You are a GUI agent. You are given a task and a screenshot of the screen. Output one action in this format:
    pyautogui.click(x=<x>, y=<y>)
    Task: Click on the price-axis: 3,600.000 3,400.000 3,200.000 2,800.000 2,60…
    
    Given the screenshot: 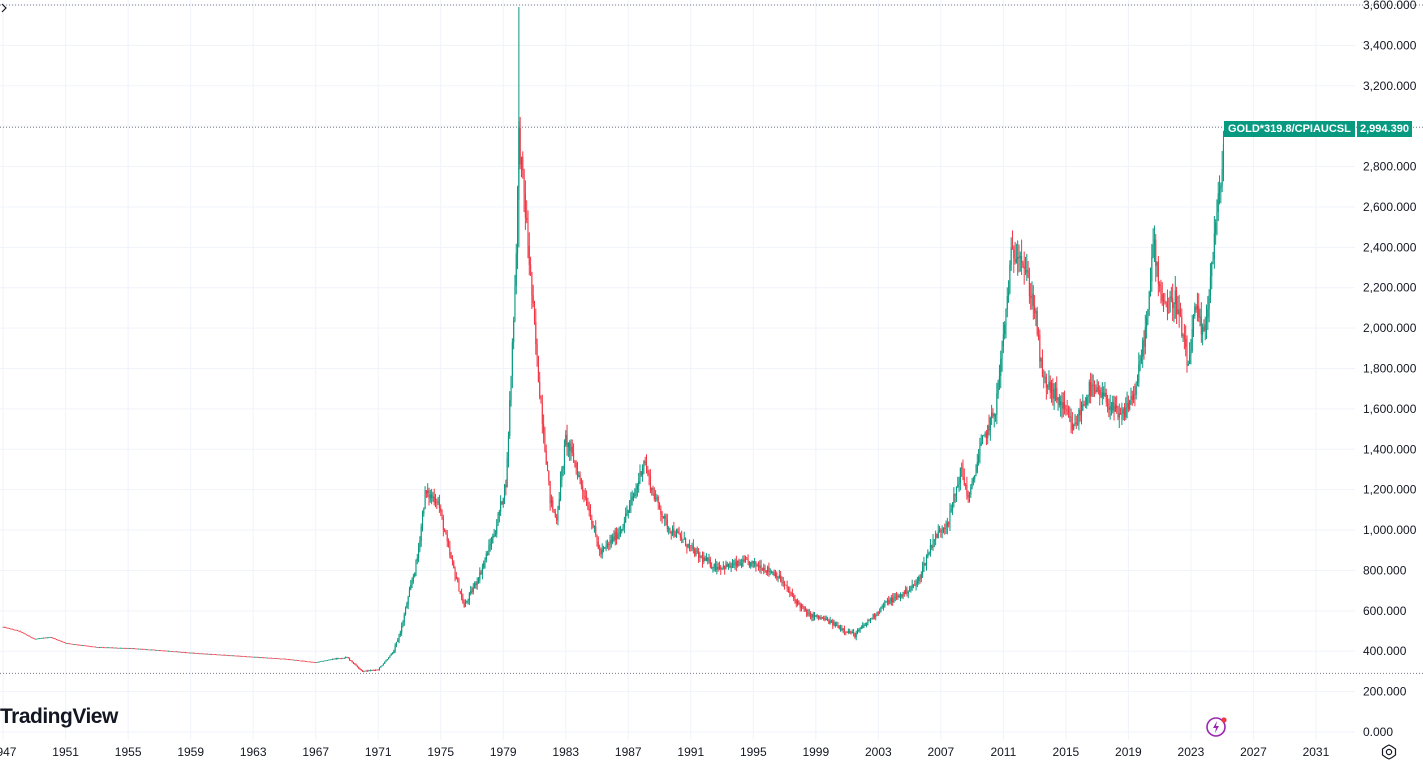 What is the action you would take?
    pyautogui.click(x=1390, y=369)
    